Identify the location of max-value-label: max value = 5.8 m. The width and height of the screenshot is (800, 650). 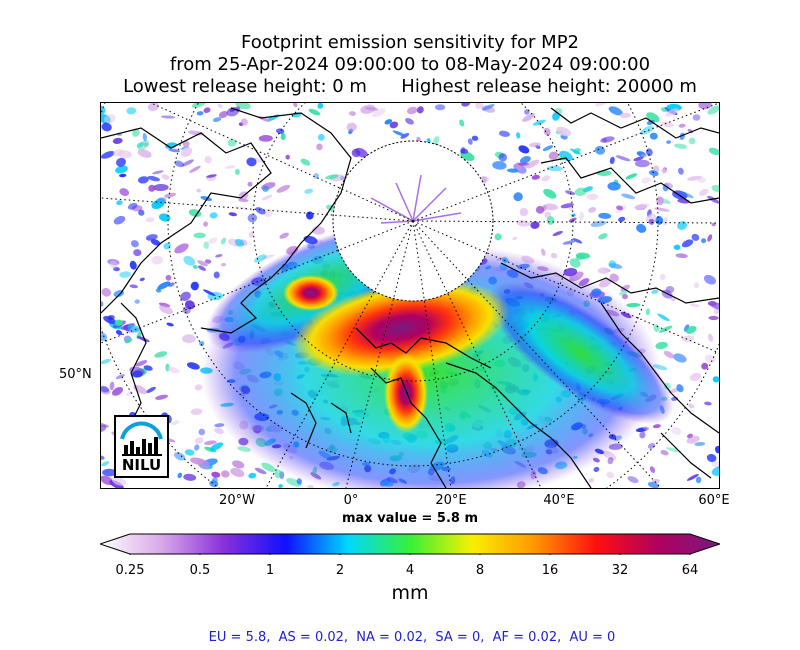
(410, 518).